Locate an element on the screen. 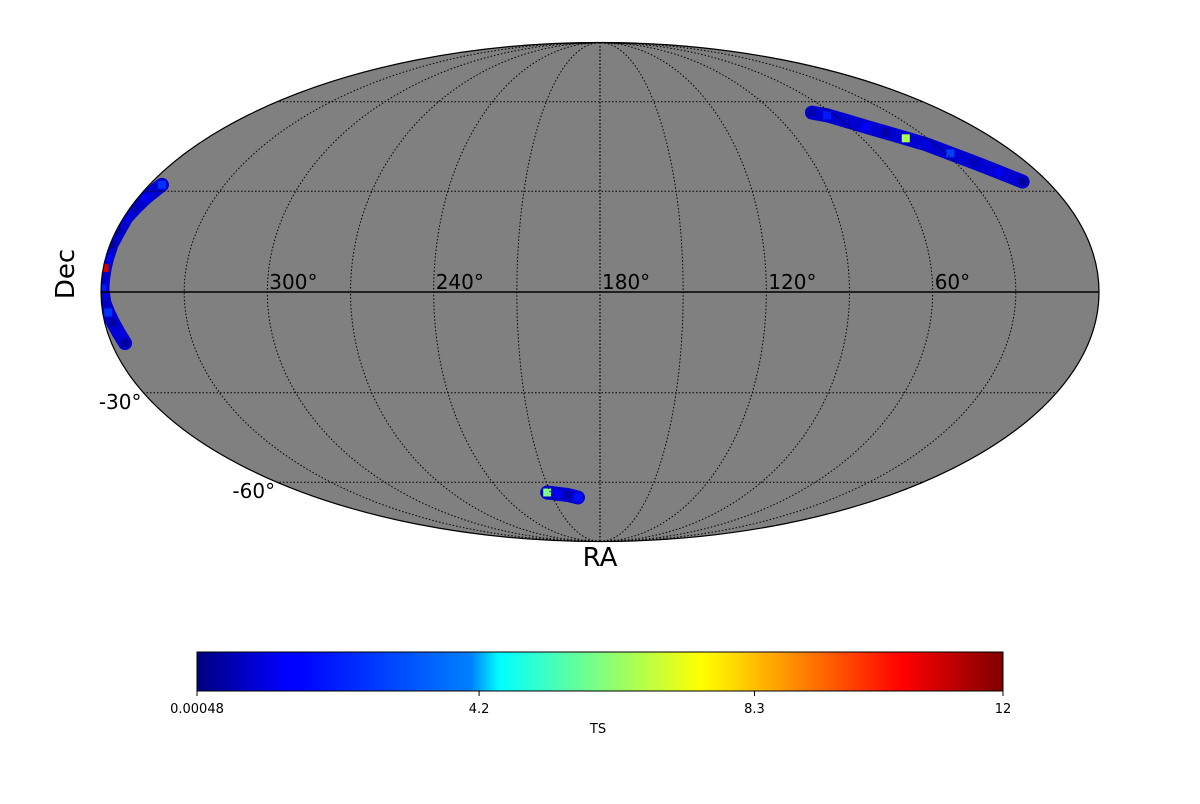 This screenshot has width=1200, height=804. colorbar-tick-label: 12 is located at coordinates (1003, 709).